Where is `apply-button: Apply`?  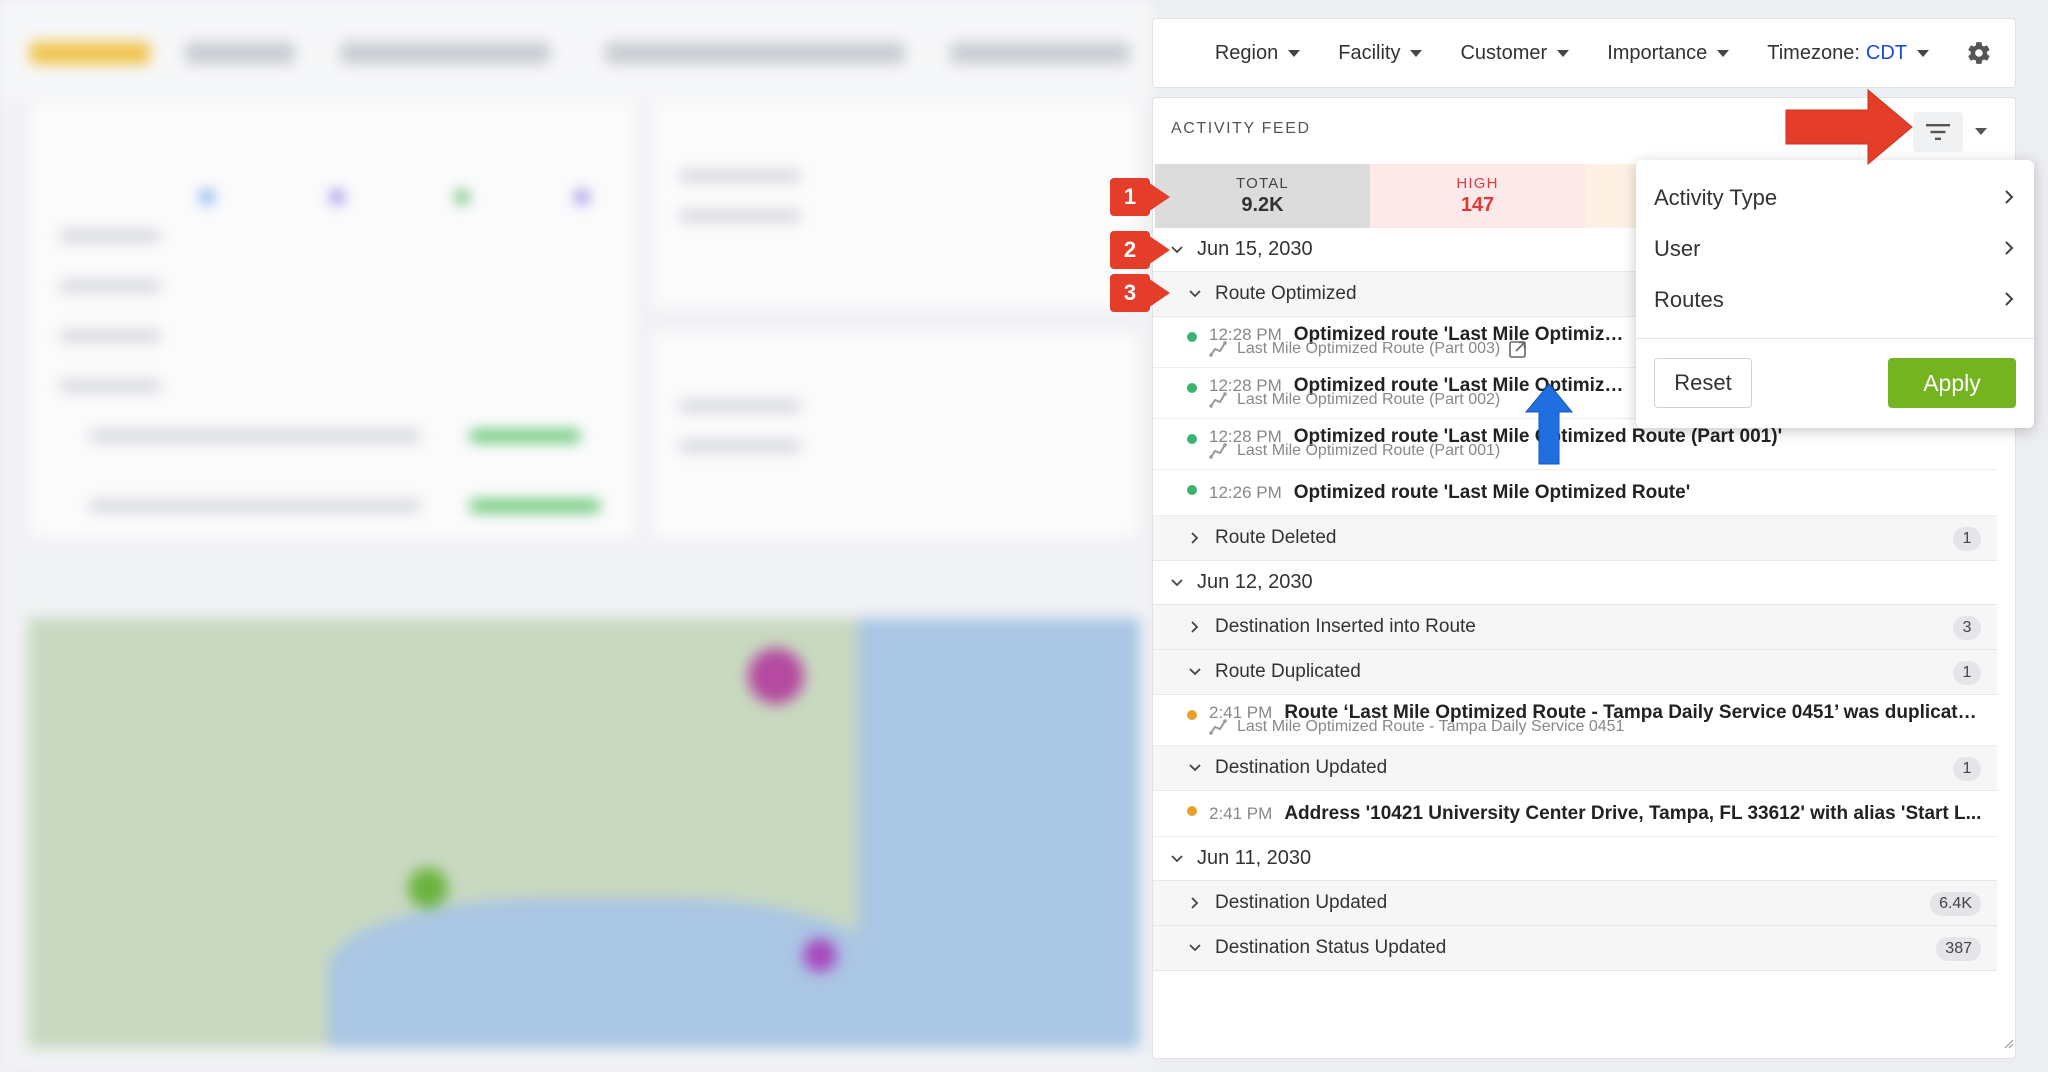
apply-button: Apply is located at coordinates (1952, 383).